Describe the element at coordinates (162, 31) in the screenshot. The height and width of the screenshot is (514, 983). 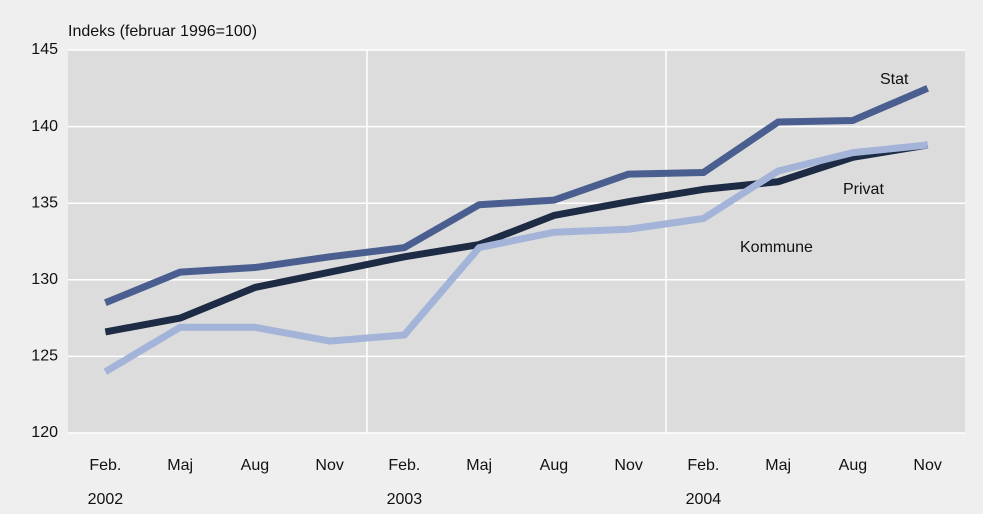
I see `y-axis-label: Indeks (februar 1996=100)` at that location.